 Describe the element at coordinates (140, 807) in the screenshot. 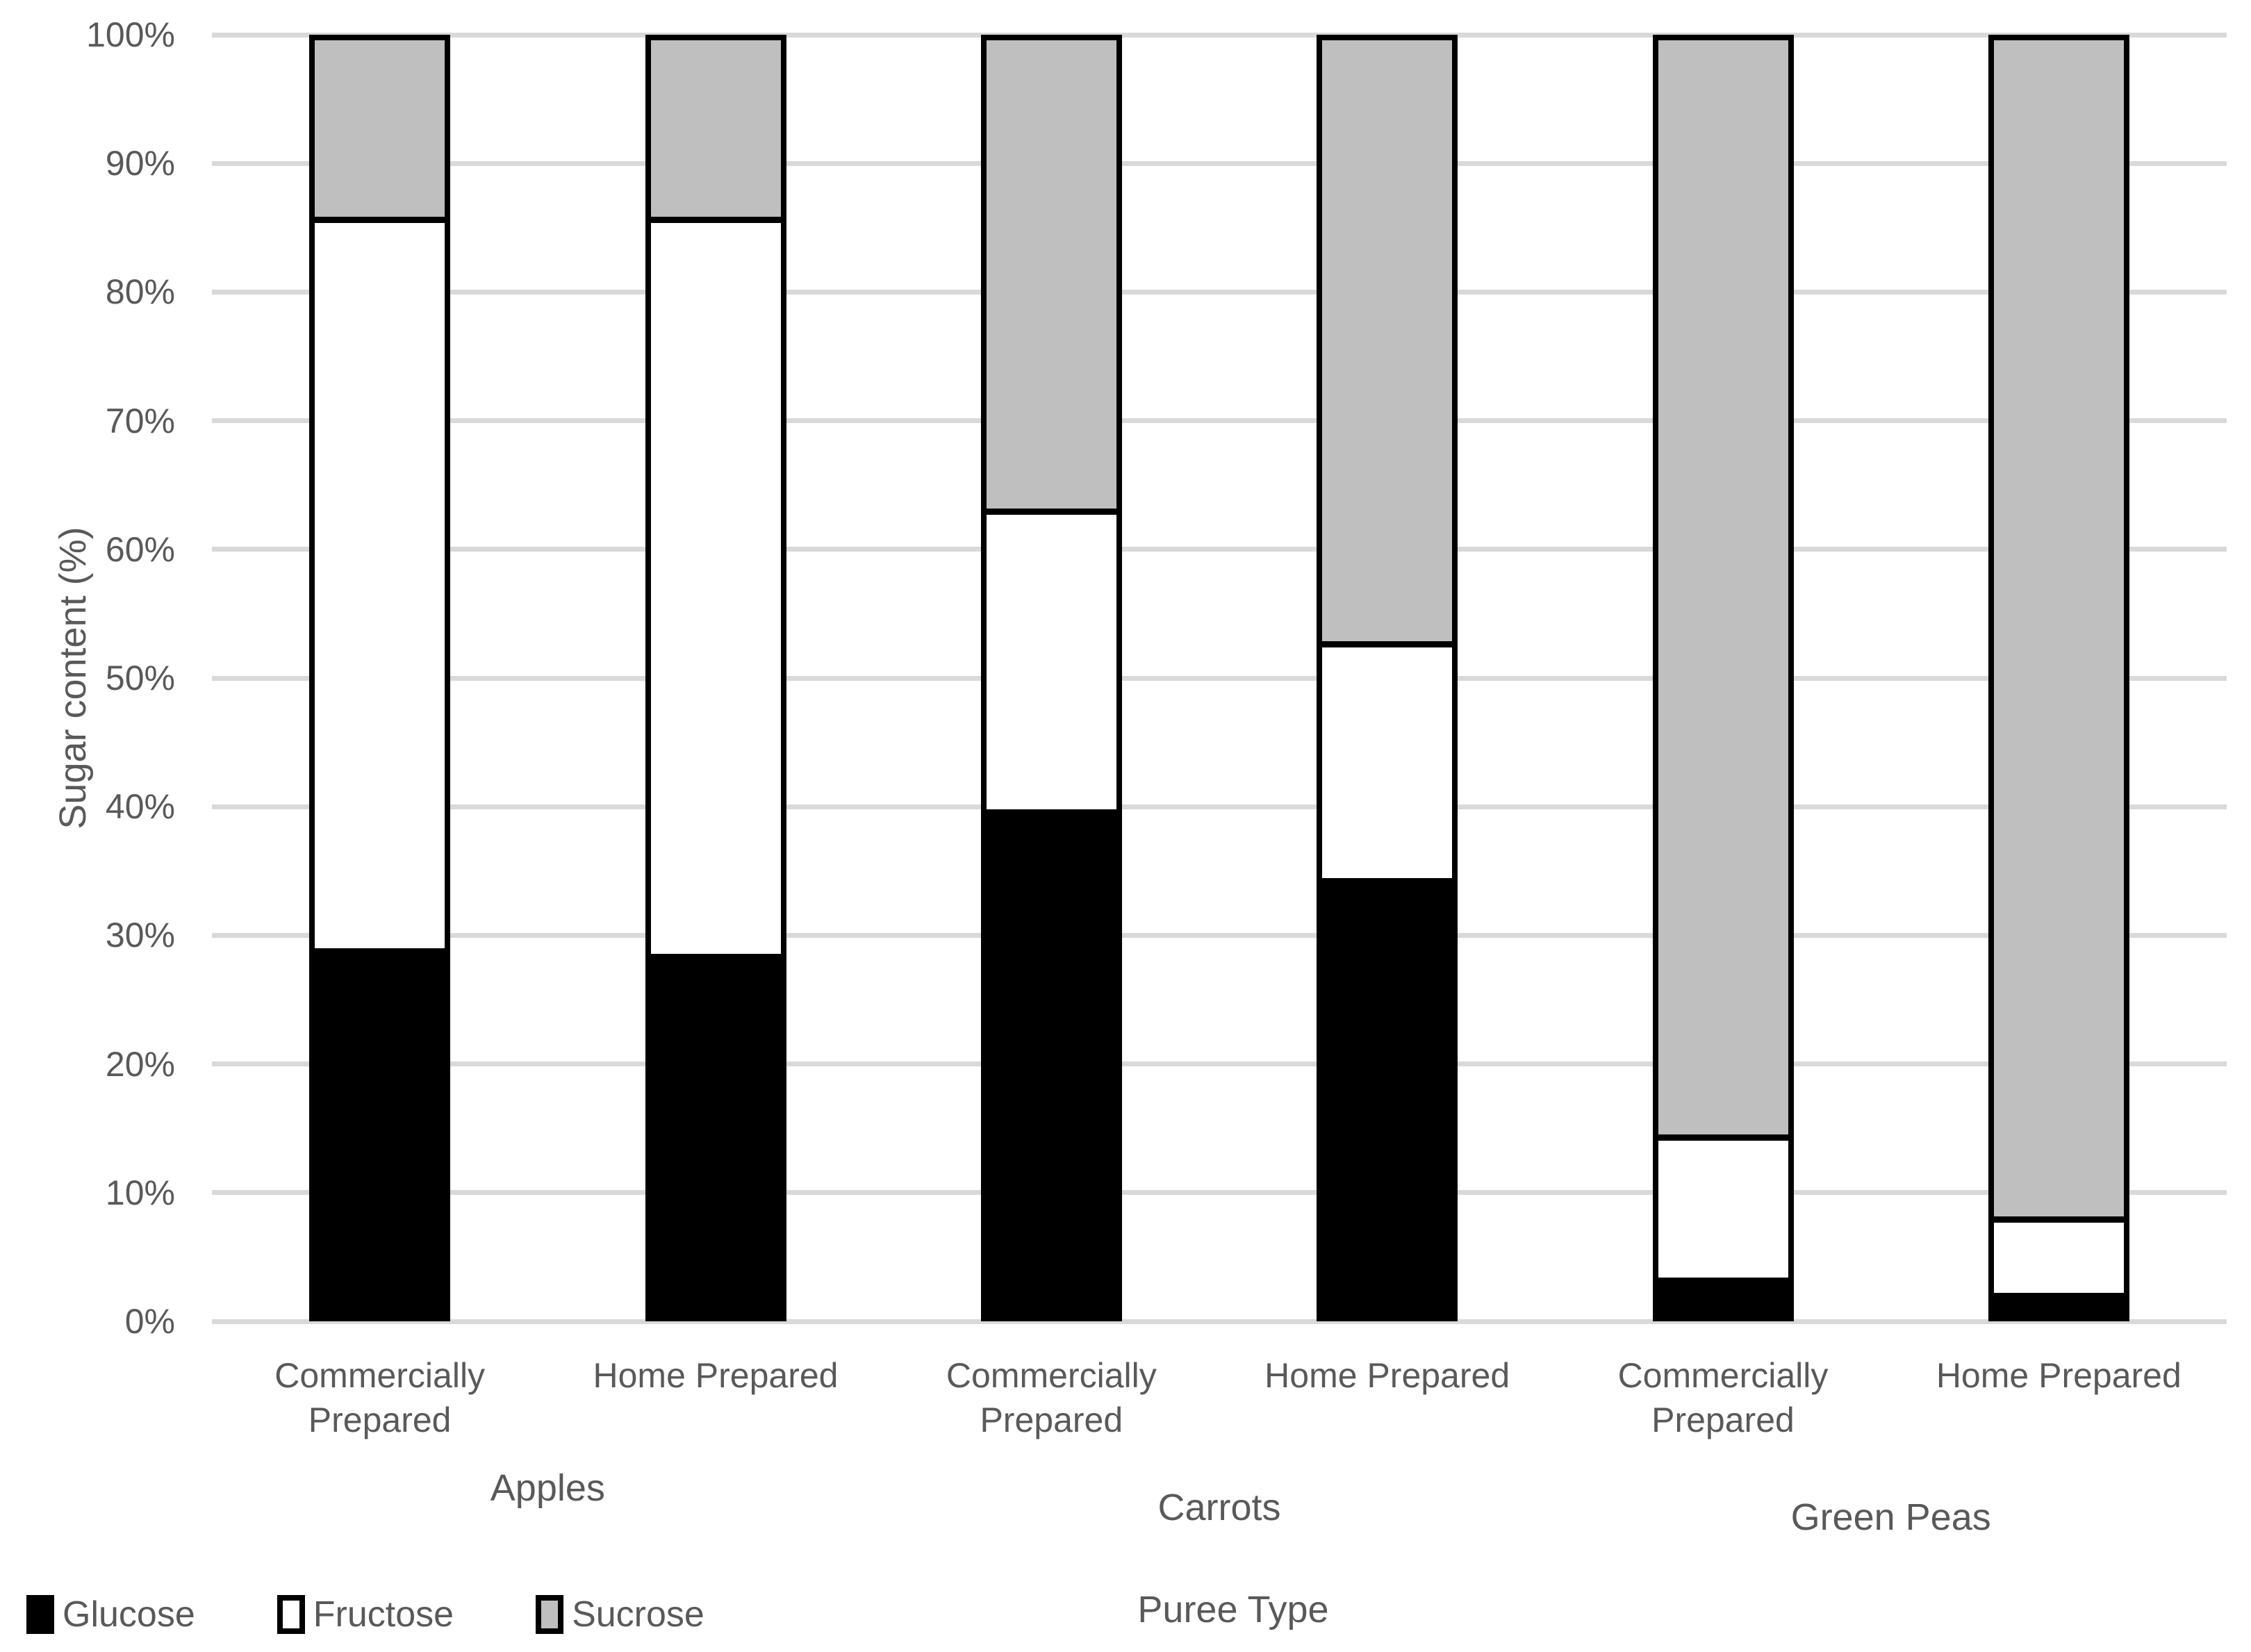

I see `y-tick-label: 40%` at that location.